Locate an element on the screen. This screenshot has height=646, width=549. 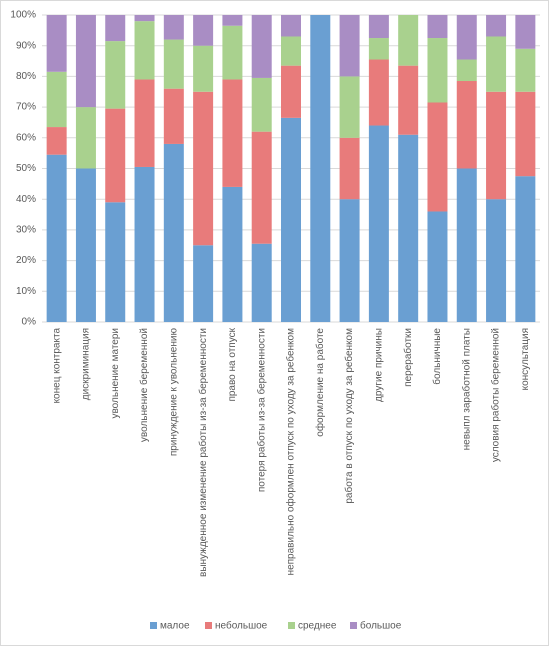
y-tick-label: 20% is located at coordinates (26, 260).